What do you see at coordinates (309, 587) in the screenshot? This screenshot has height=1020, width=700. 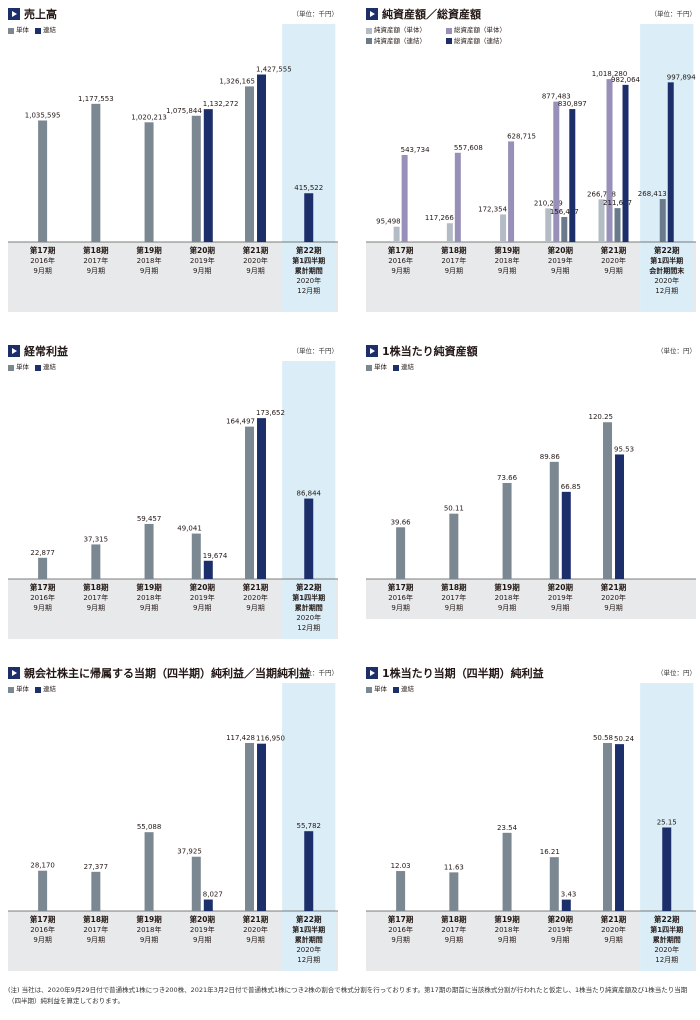 I see `category-label: 第22期` at bounding box center [309, 587].